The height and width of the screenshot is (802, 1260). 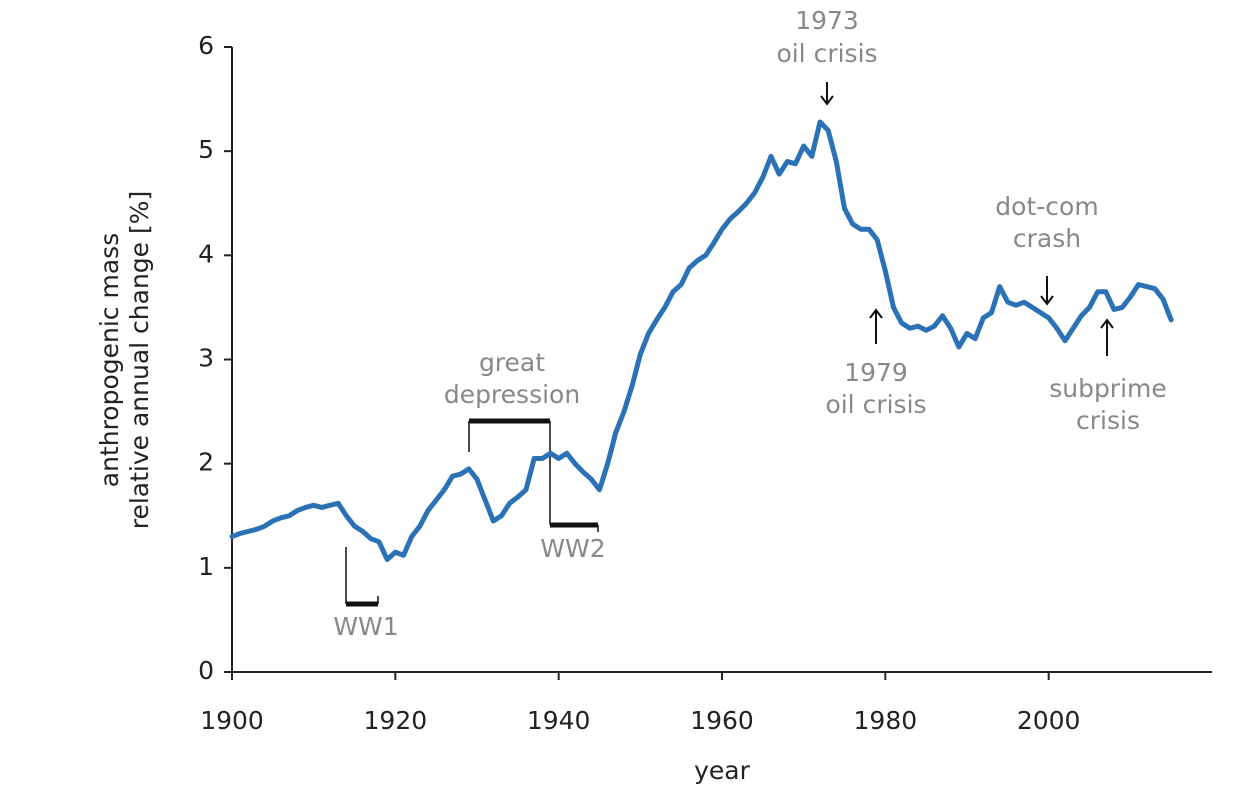 What do you see at coordinates (206, 462) in the screenshot?
I see `y-tick-label: 2` at bounding box center [206, 462].